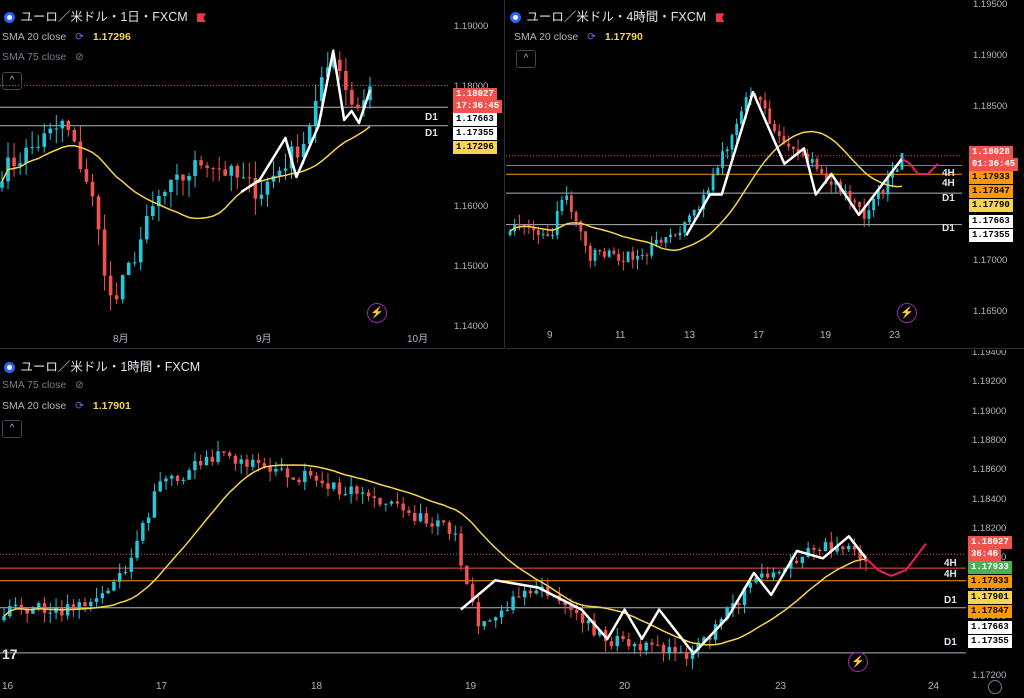 The width and height of the screenshot is (1024, 698). Describe the element at coordinates (950, 600) in the screenshot. I see `level-label: D1` at that location.